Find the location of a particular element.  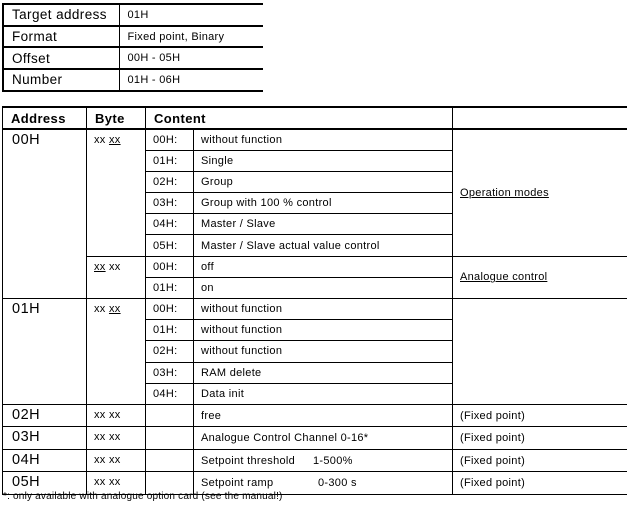

table-row: 02H: Group is located at coordinates (315, 182).